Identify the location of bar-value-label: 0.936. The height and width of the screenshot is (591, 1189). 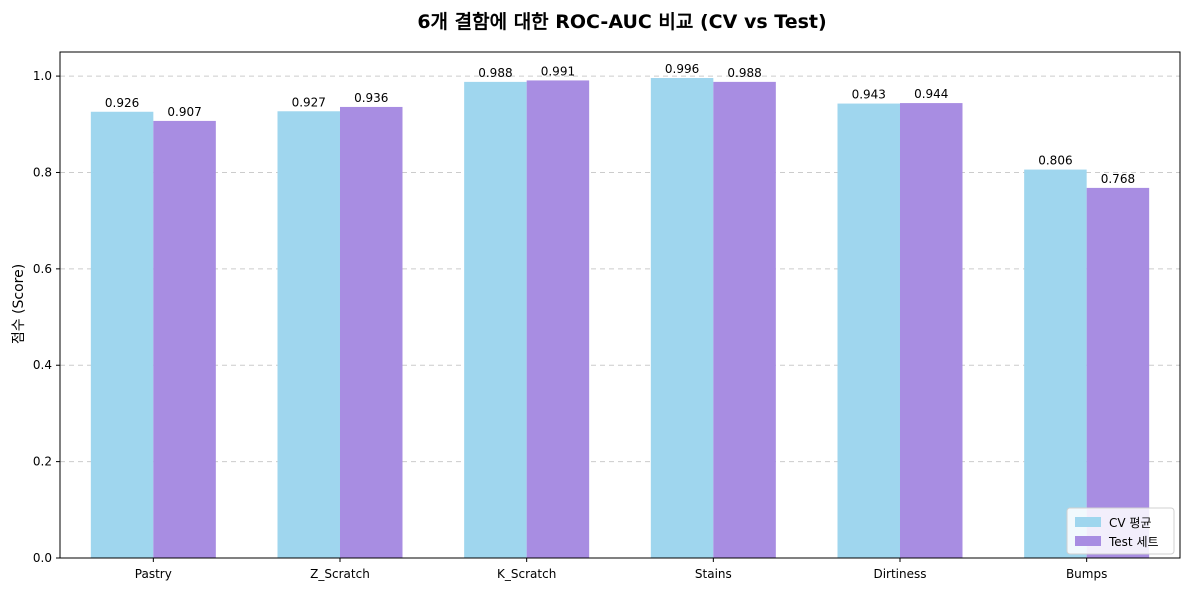
(371, 98).